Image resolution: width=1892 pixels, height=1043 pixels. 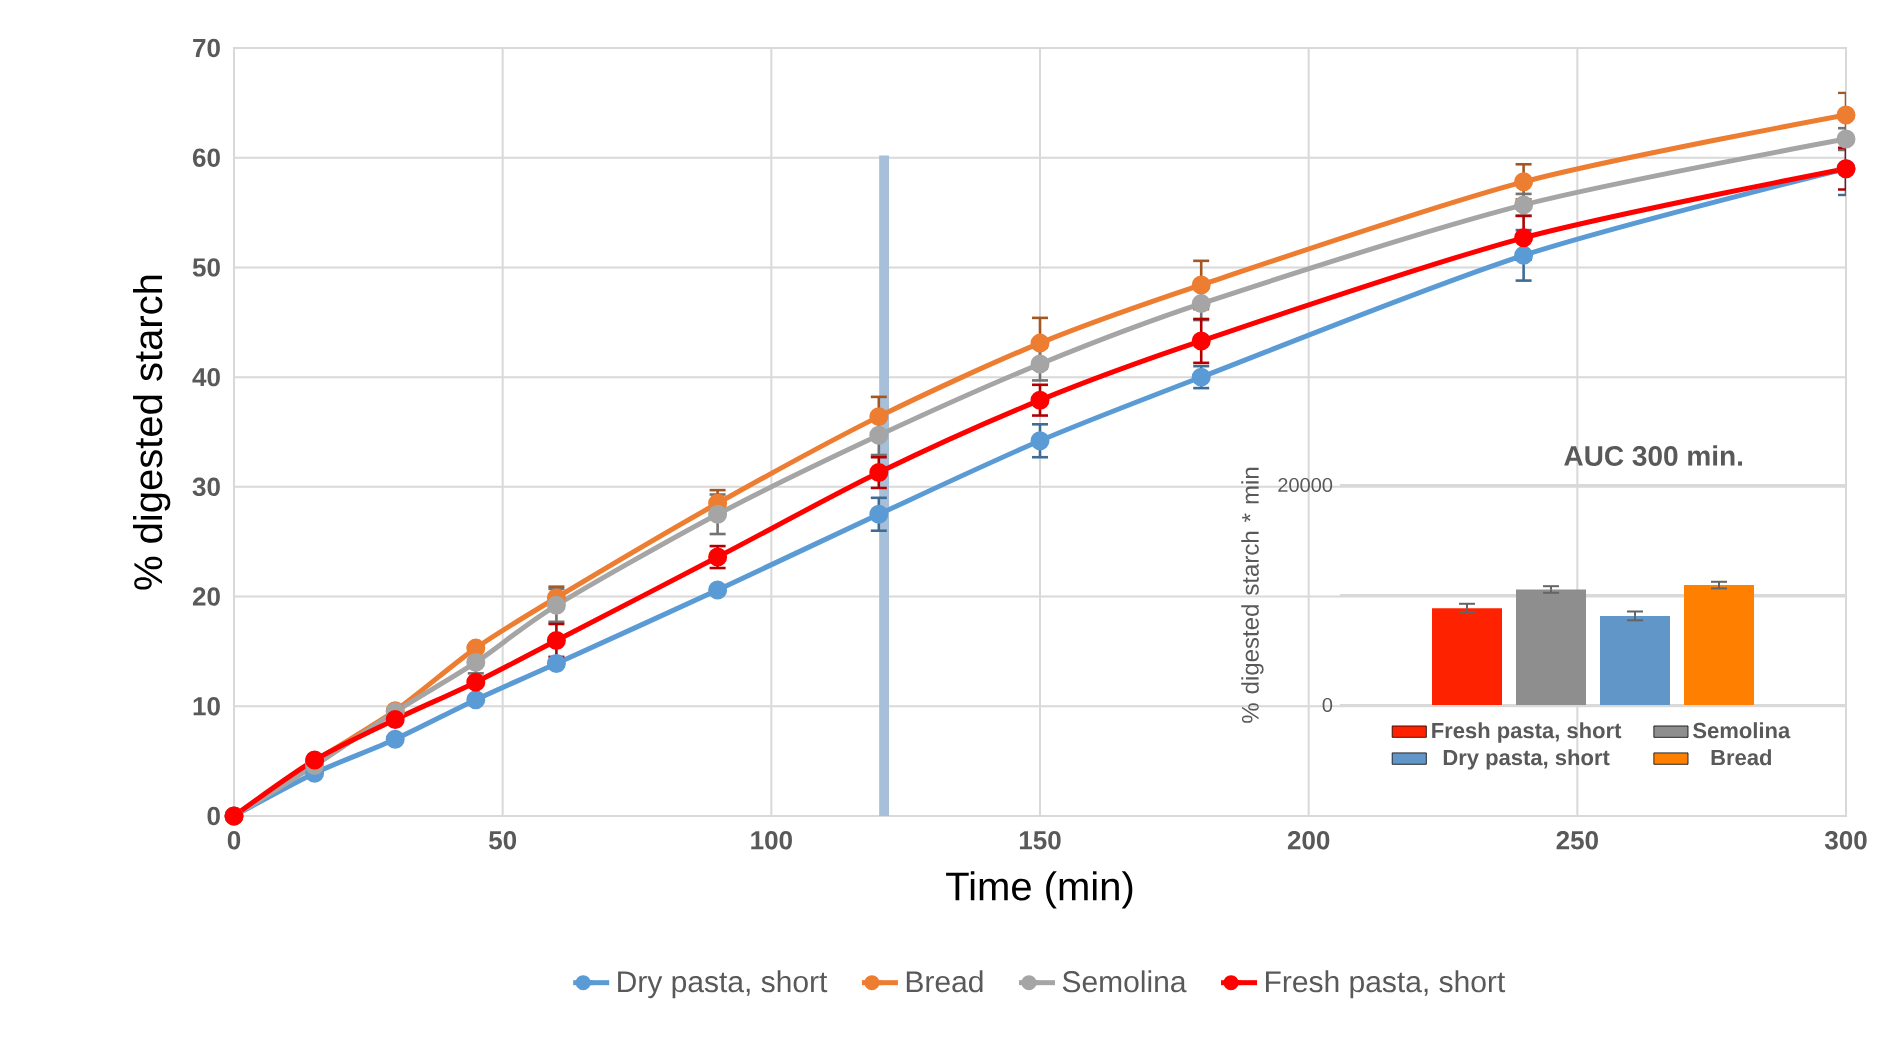 What do you see at coordinates (1845, 840) in the screenshot?
I see `x-tick-label: 300` at bounding box center [1845, 840].